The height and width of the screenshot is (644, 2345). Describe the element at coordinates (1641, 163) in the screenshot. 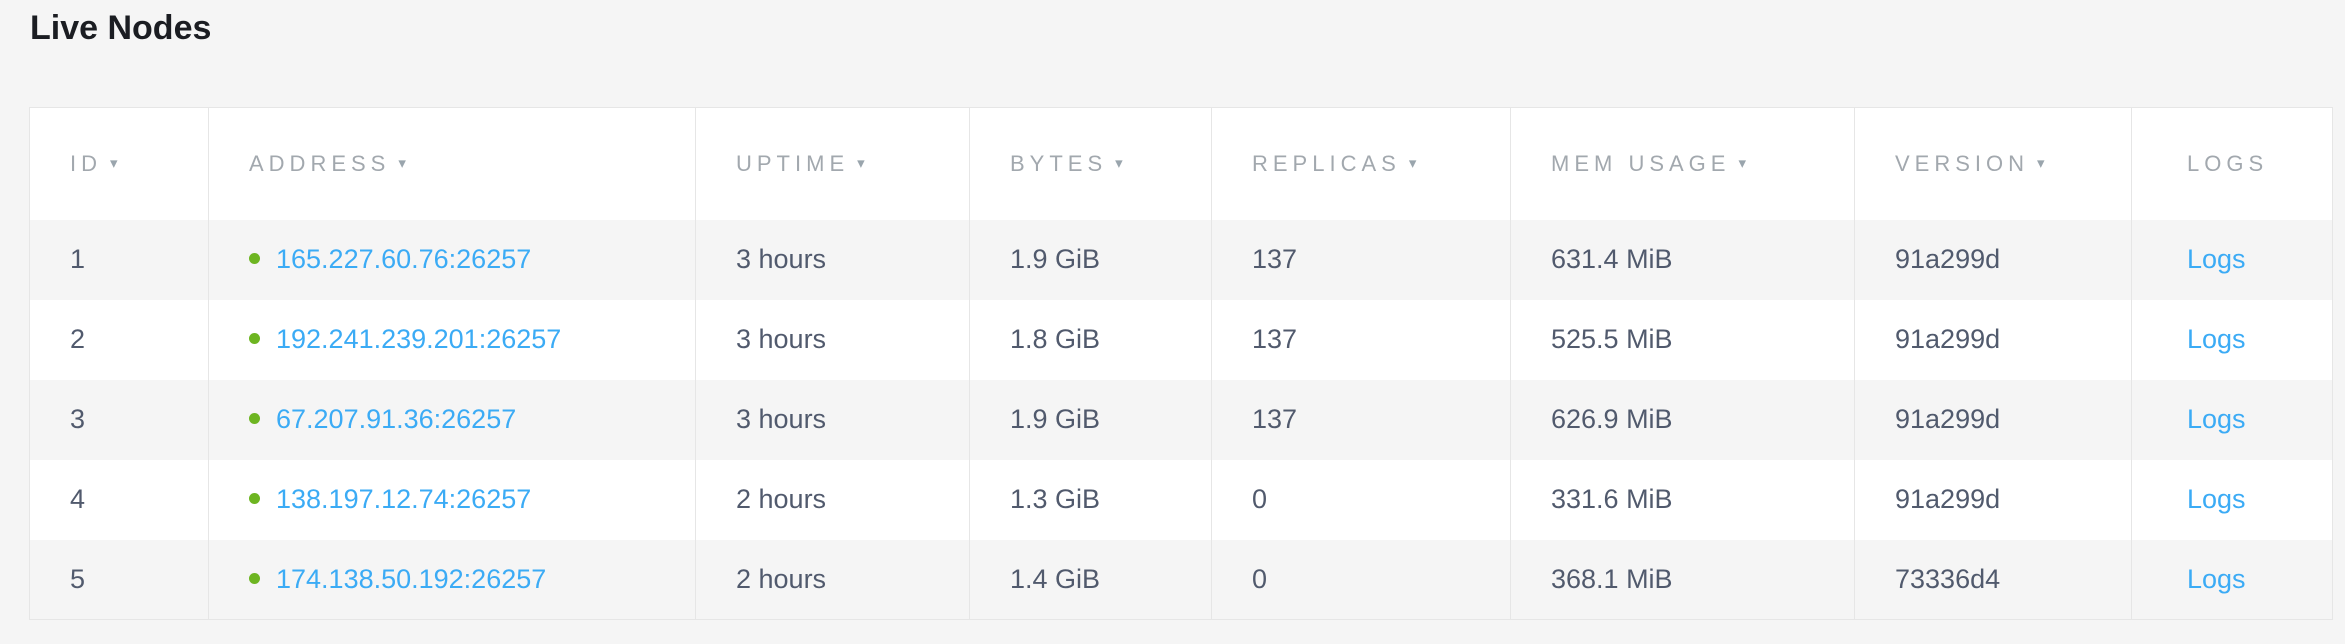

I see `column-header-label: MEM USAGE` at that location.